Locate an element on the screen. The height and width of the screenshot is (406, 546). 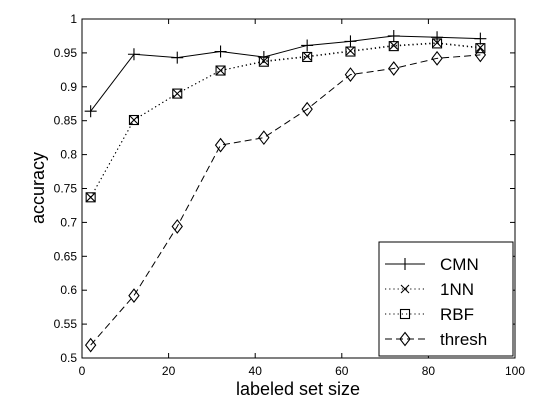
legend-label-rbf: RBF is located at coordinates (457, 314).